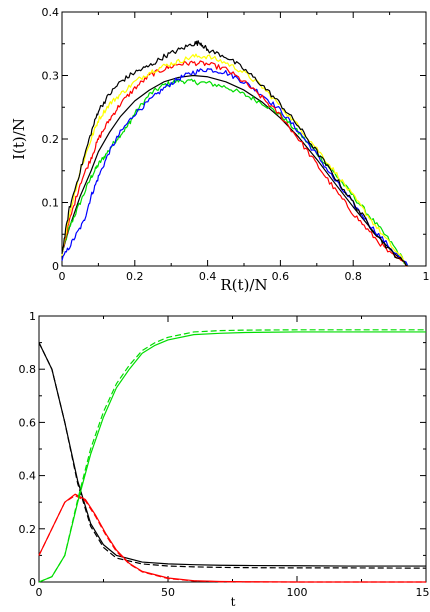 The width and height of the screenshot is (430, 612). Describe the element at coordinates (135, 276) in the screenshot. I see `x-tick-label-top: 0.2` at that location.